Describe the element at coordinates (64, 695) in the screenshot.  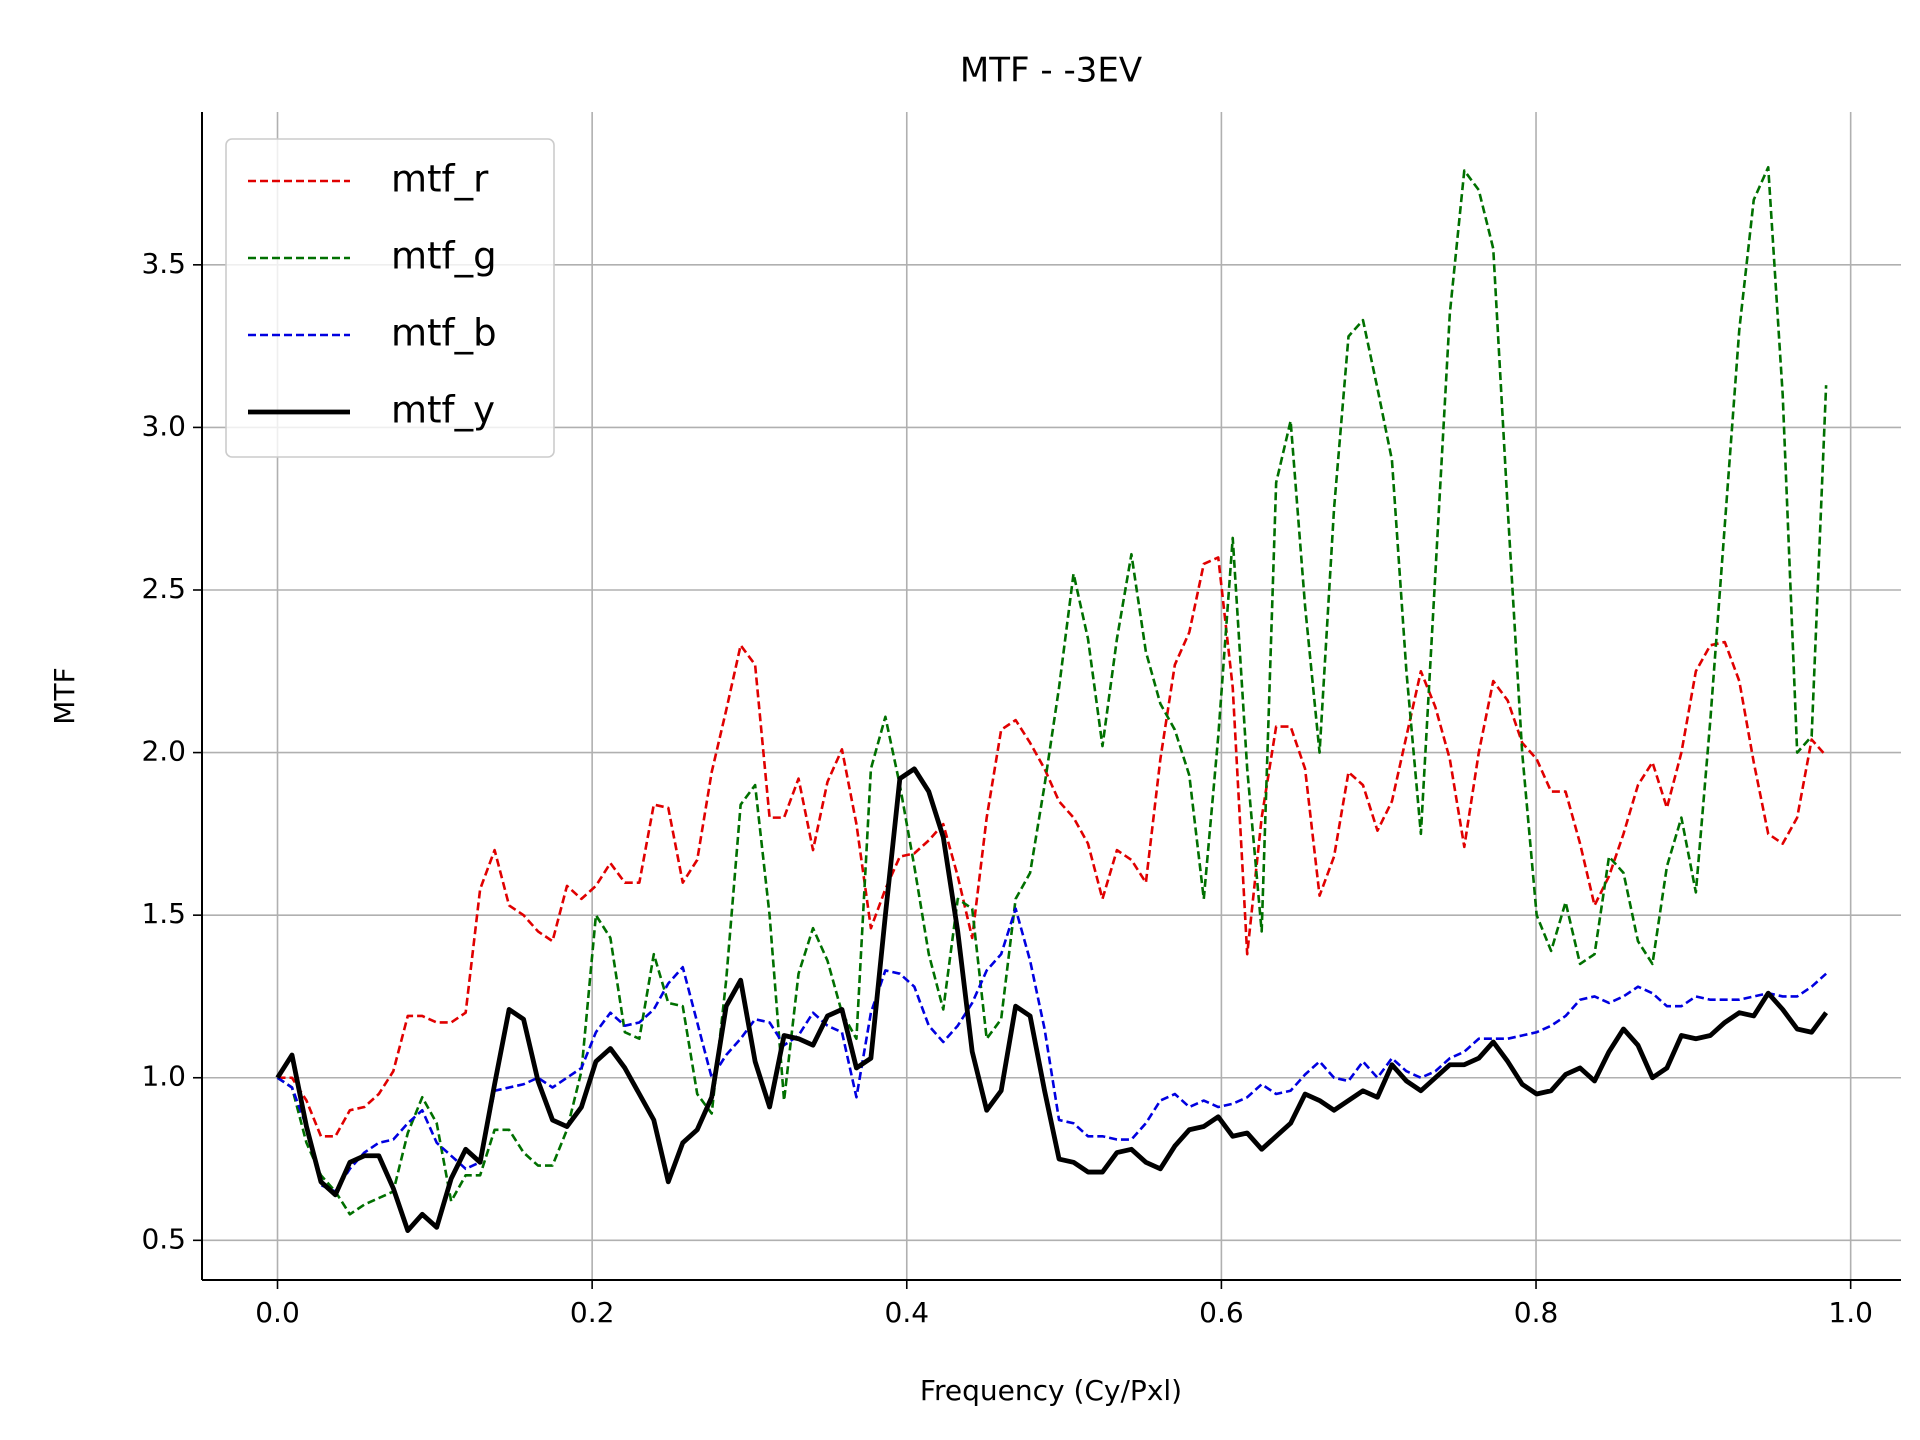
I see `y-axis-label: MTF` at that location.